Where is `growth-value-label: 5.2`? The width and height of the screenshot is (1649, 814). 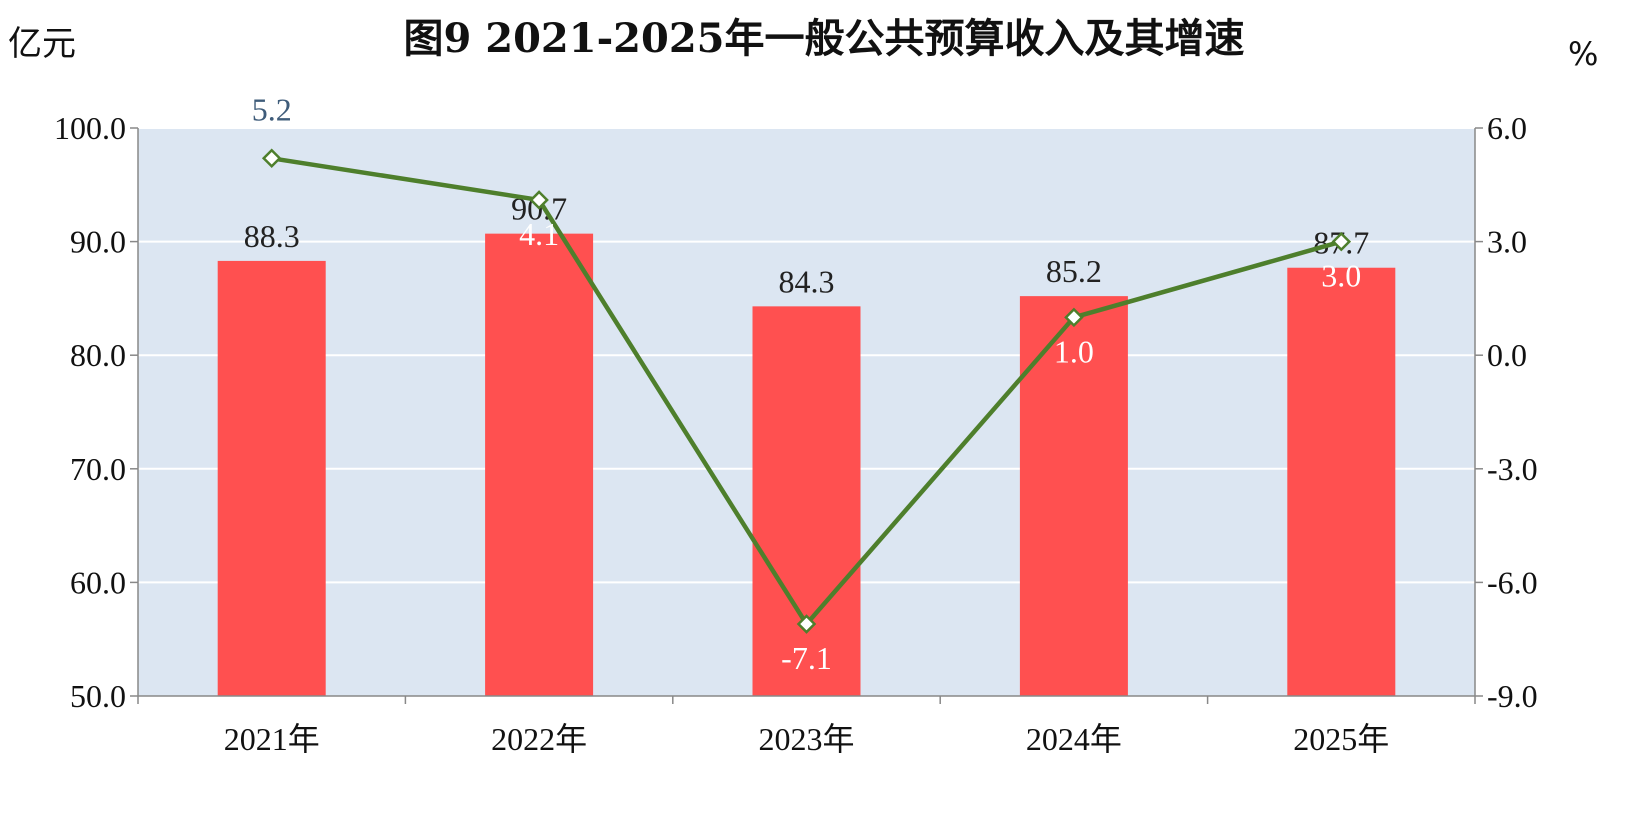
growth-value-label: 5.2 is located at coordinates (272, 109).